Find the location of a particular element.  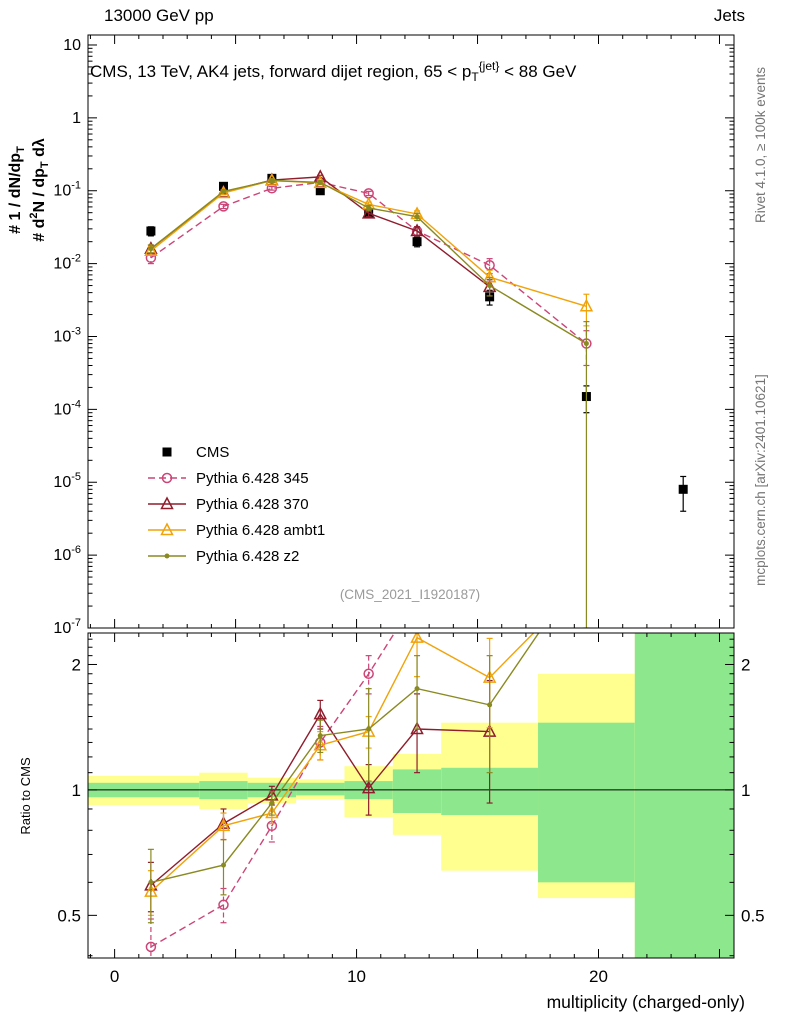

main-y-tick-label: 10⁻⁵ is located at coordinates (67, 481).